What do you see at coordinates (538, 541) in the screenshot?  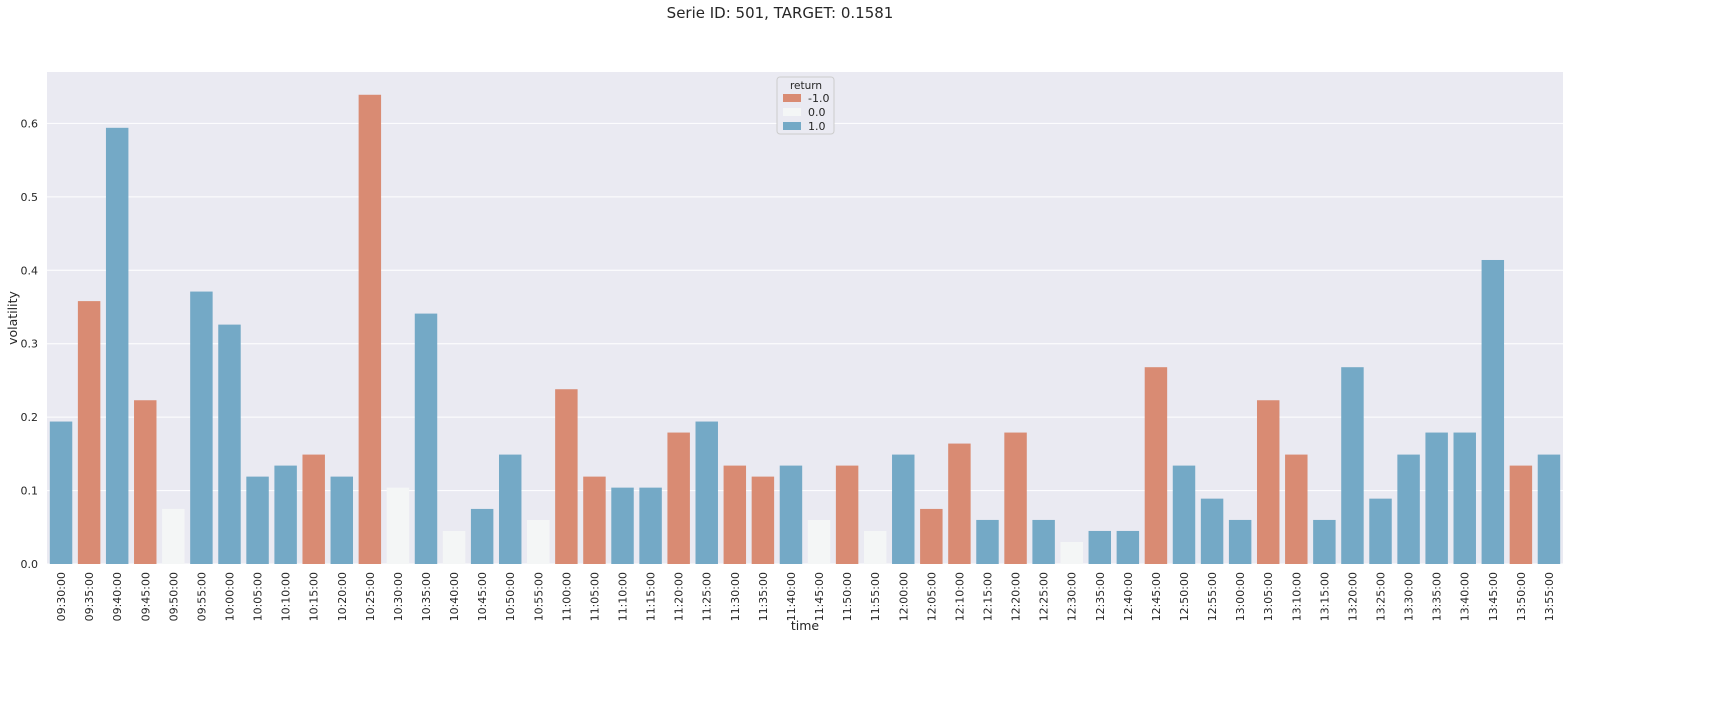 I see `bar-10:55:00` at bounding box center [538, 541].